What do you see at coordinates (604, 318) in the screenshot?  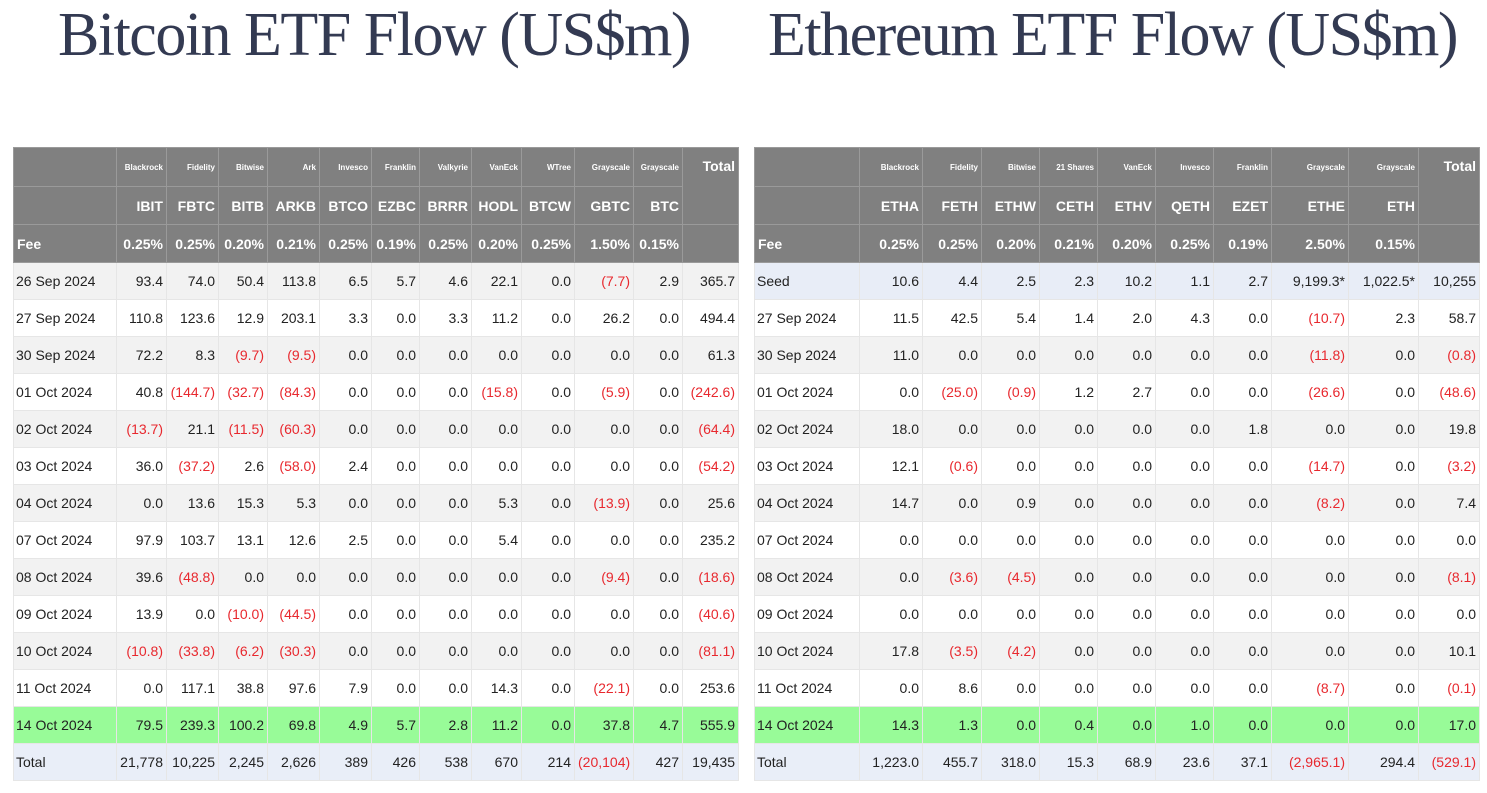 I see `flow-value: 26.2` at bounding box center [604, 318].